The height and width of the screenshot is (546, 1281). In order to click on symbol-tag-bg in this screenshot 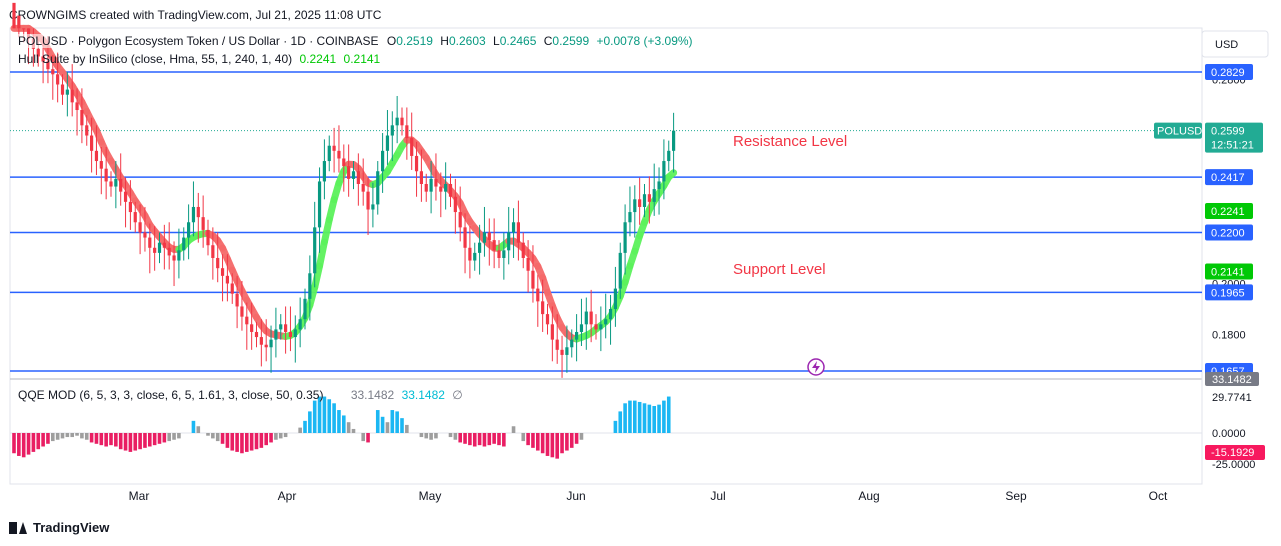, I will do `click(1178, 130)`.